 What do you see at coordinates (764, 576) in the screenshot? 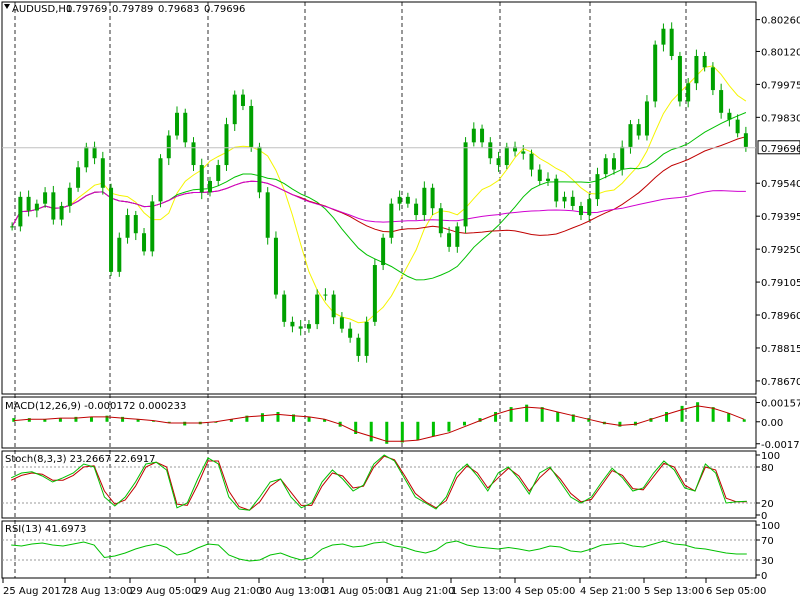
I see `indicator-tick-label: 0` at bounding box center [764, 576].